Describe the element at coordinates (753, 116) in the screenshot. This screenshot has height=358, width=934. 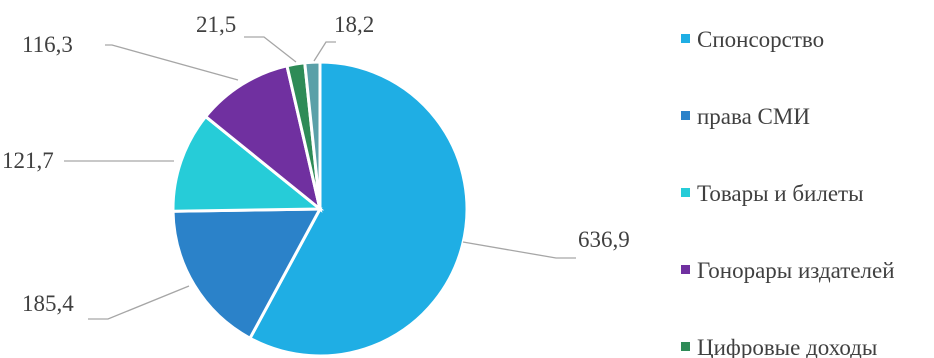
I see `legend-label-2: права СМИ` at that location.